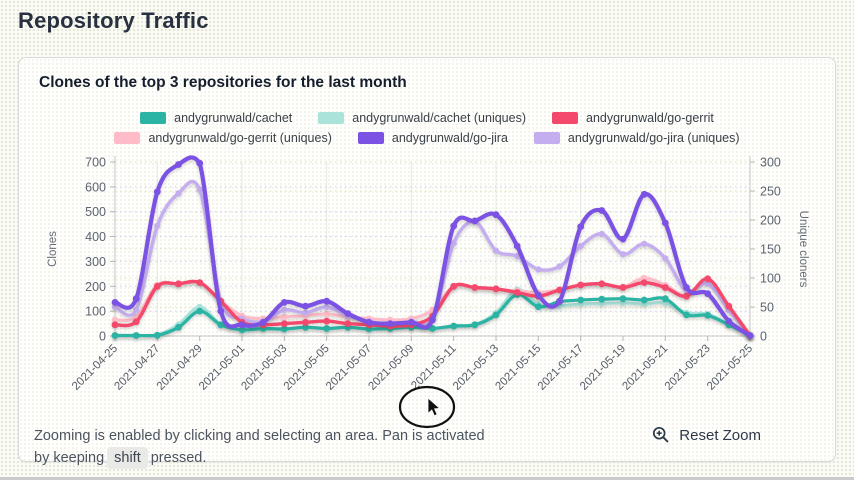  I want to click on legend-label: andygrunwald/cachet, so click(233, 118).